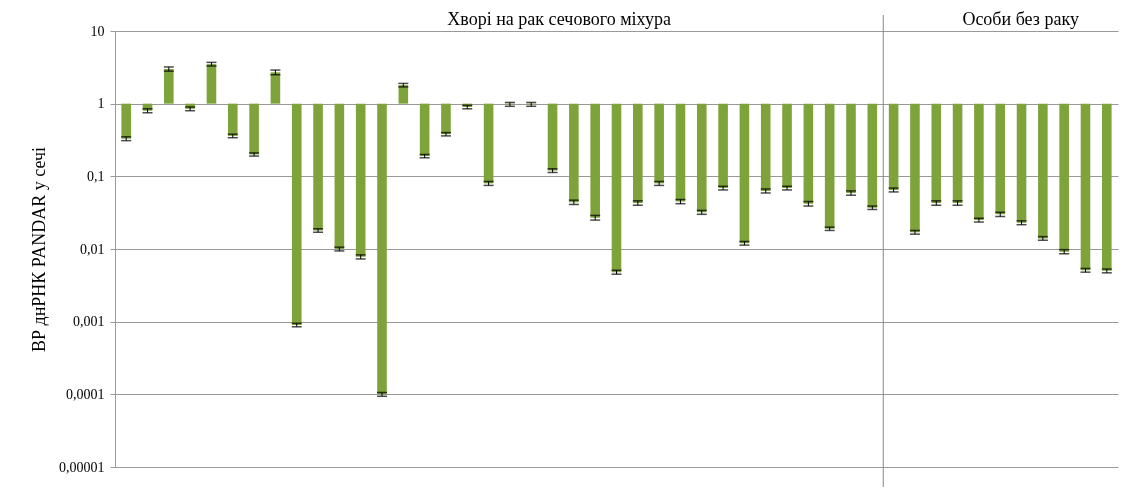 Image resolution: width=1123 pixels, height=488 pixels. What do you see at coordinates (92, 249) in the screenshot?
I see `y-tick-label: 0,01` at bounding box center [92, 249].